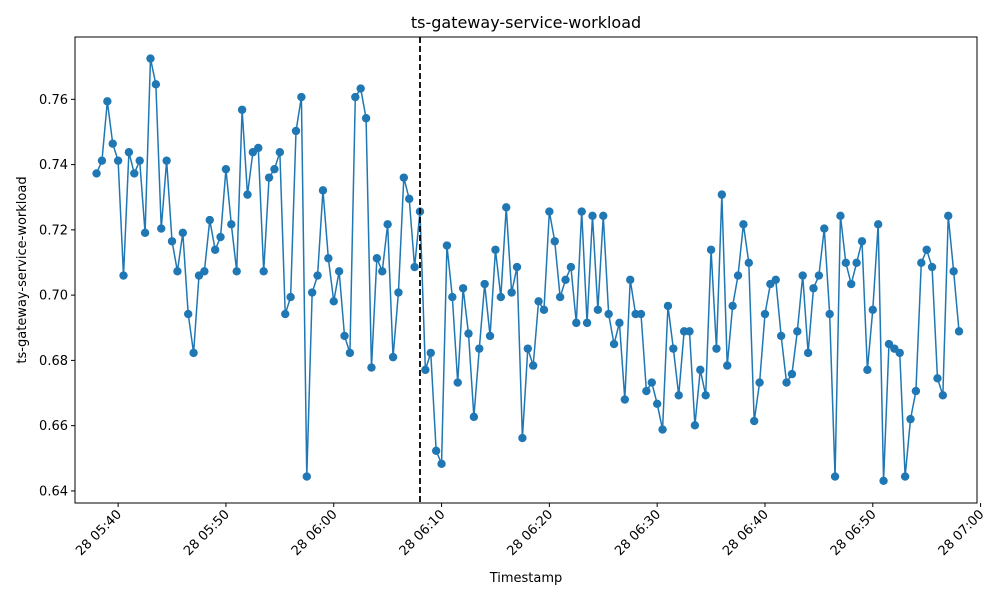 The width and height of the screenshot is (1000, 600). Describe the element at coordinates (526, 578) in the screenshot. I see `x-axis-label: Timestamp` at that location.